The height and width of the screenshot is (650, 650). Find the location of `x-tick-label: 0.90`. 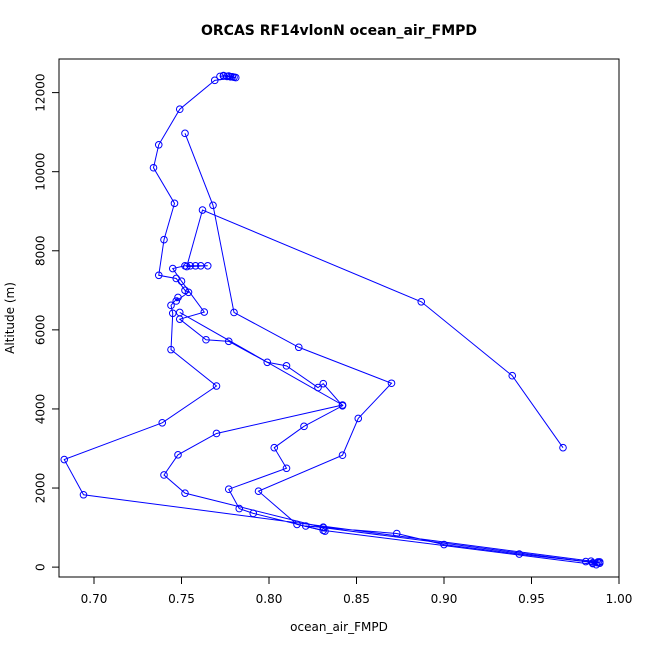

x-tick-label: 0.90 is located at coordinates (444, 599).